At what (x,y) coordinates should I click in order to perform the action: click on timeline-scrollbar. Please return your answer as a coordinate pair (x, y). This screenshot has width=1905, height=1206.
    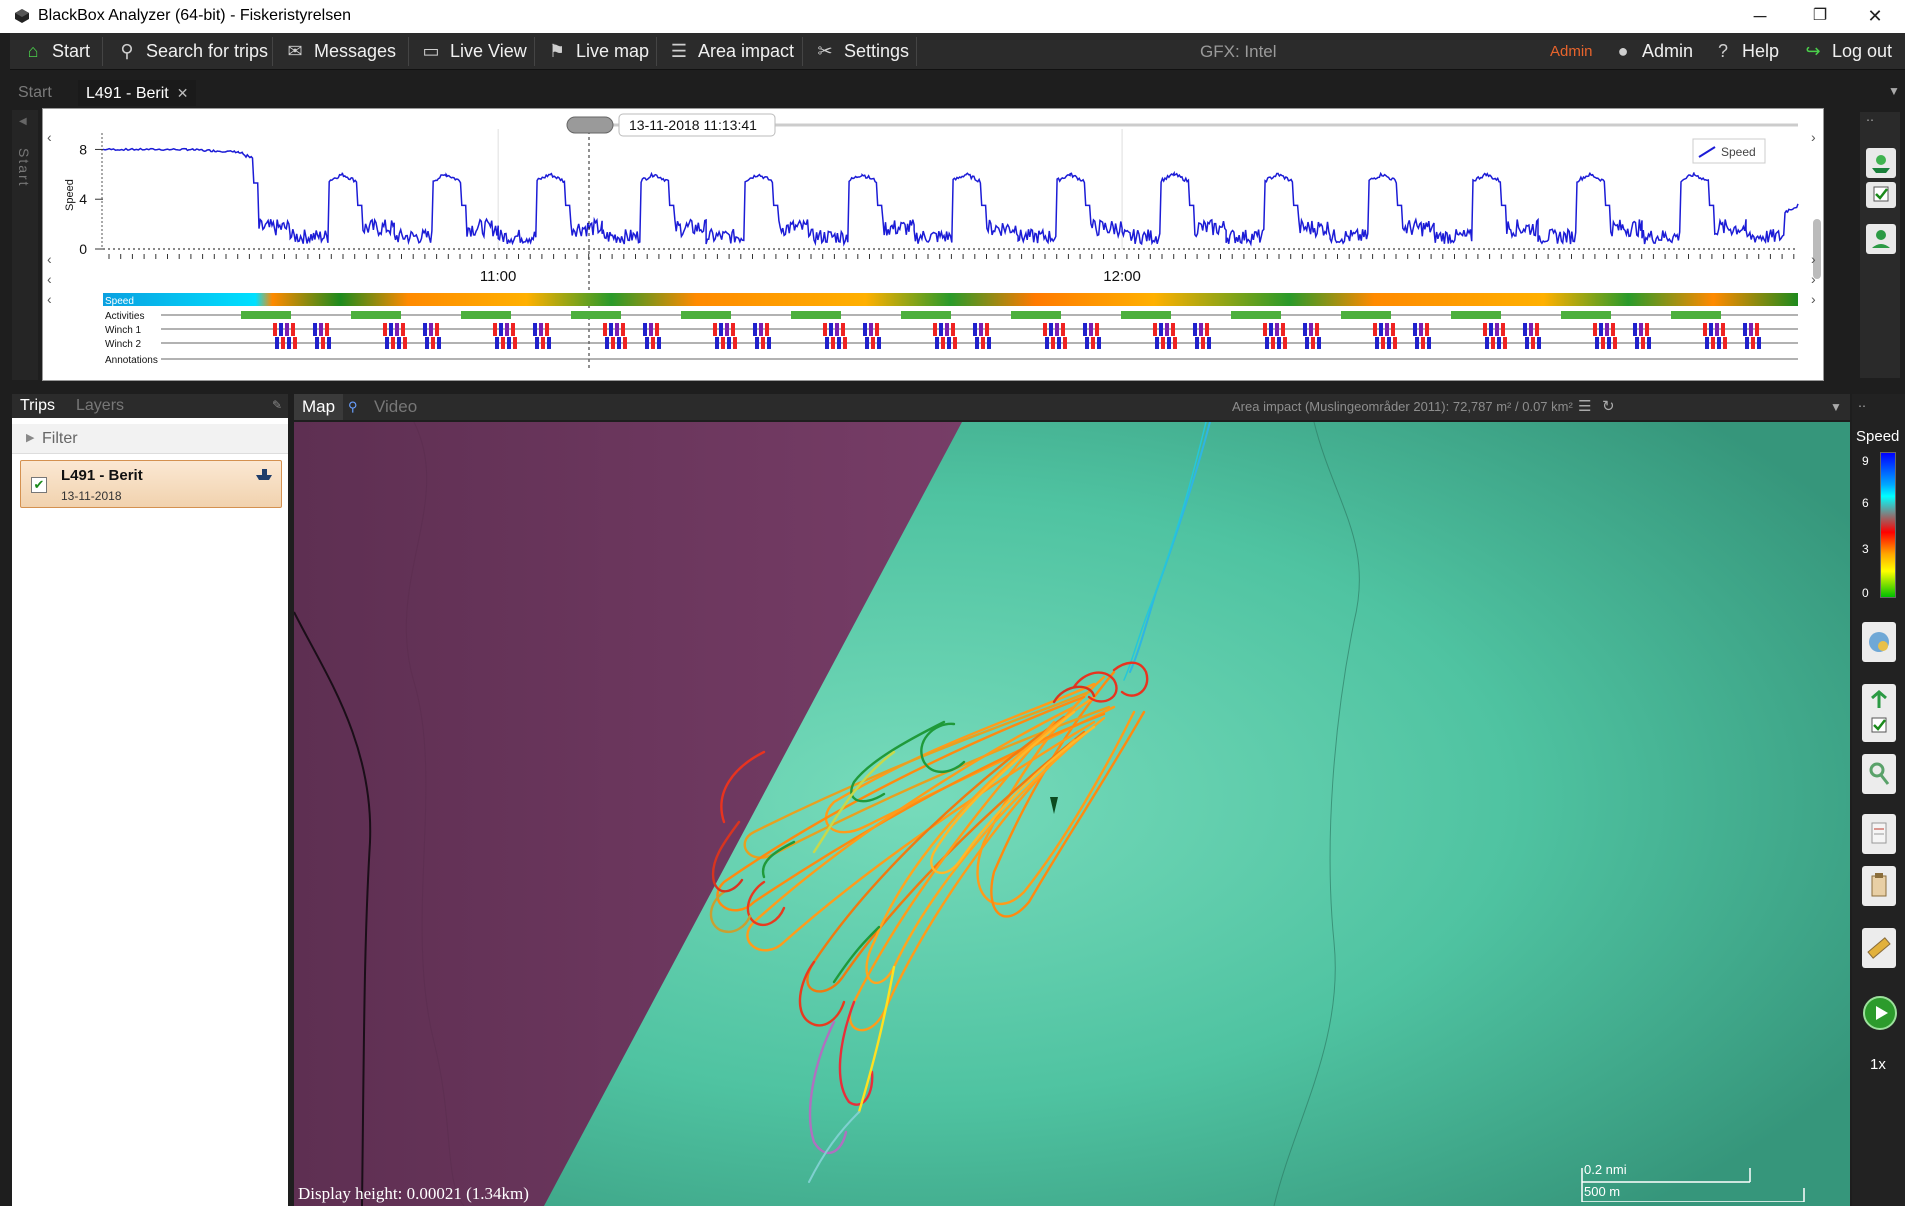
    Looking at the image, I should click on (1817, 249).